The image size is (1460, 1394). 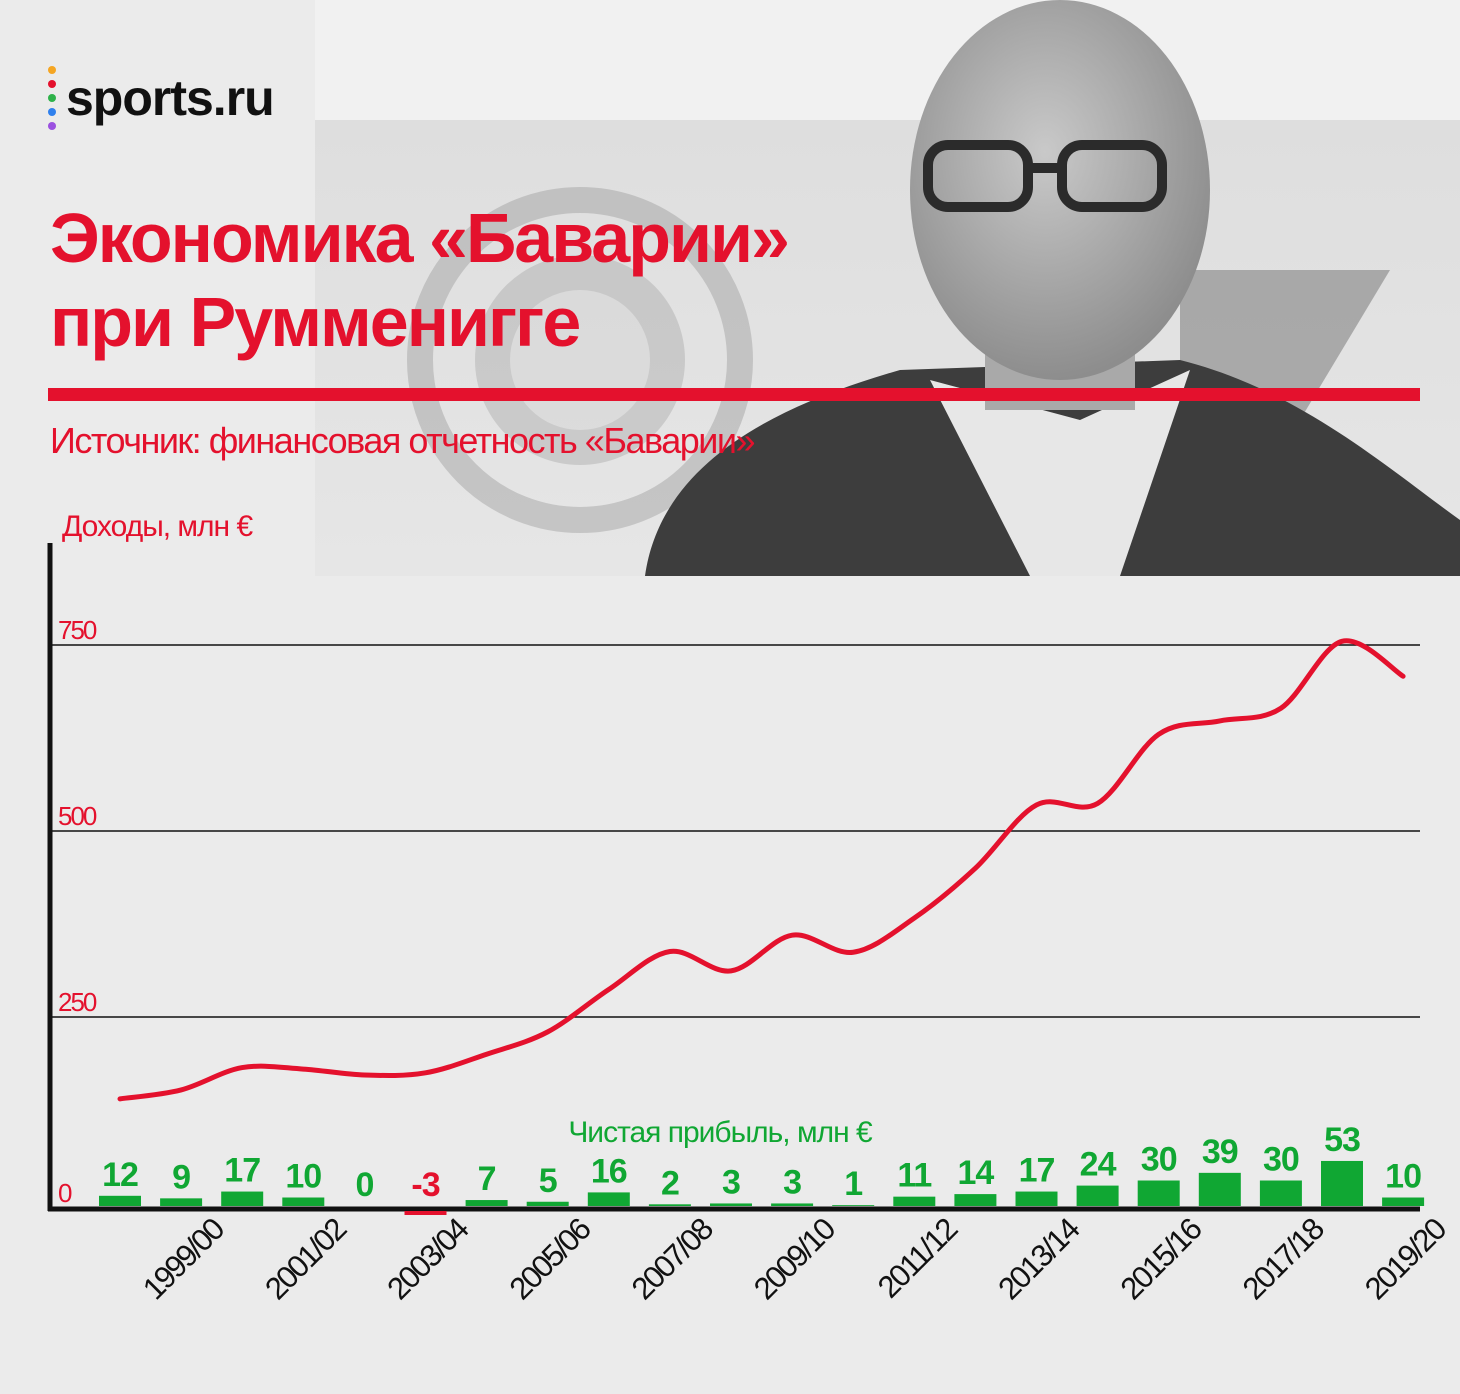 I want to click on profit-value-label: 14, so click(x=975, y=1173).